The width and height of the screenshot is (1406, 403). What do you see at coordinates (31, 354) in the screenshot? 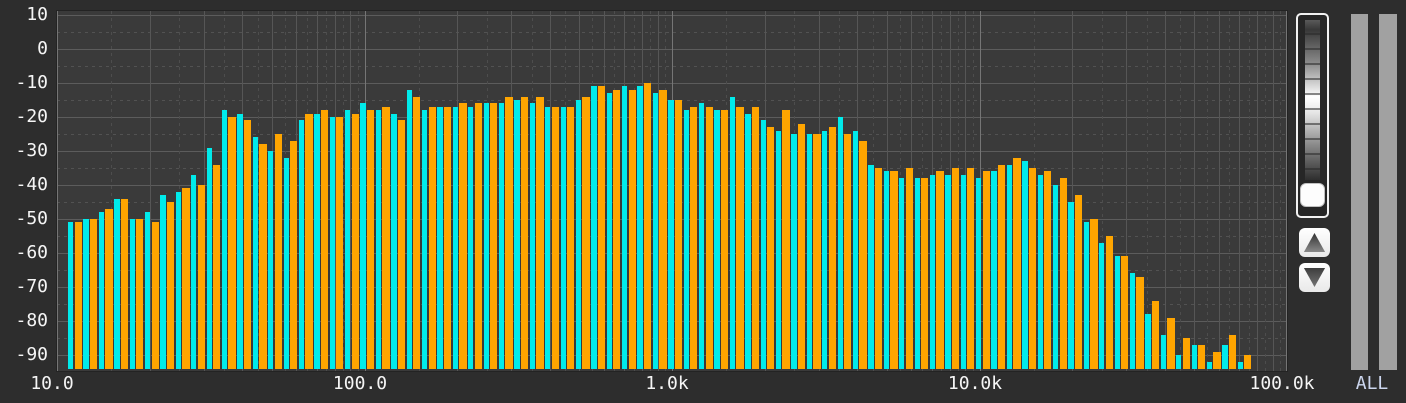
I see `y-tick-label: -90` at bounding box center [31, 354].